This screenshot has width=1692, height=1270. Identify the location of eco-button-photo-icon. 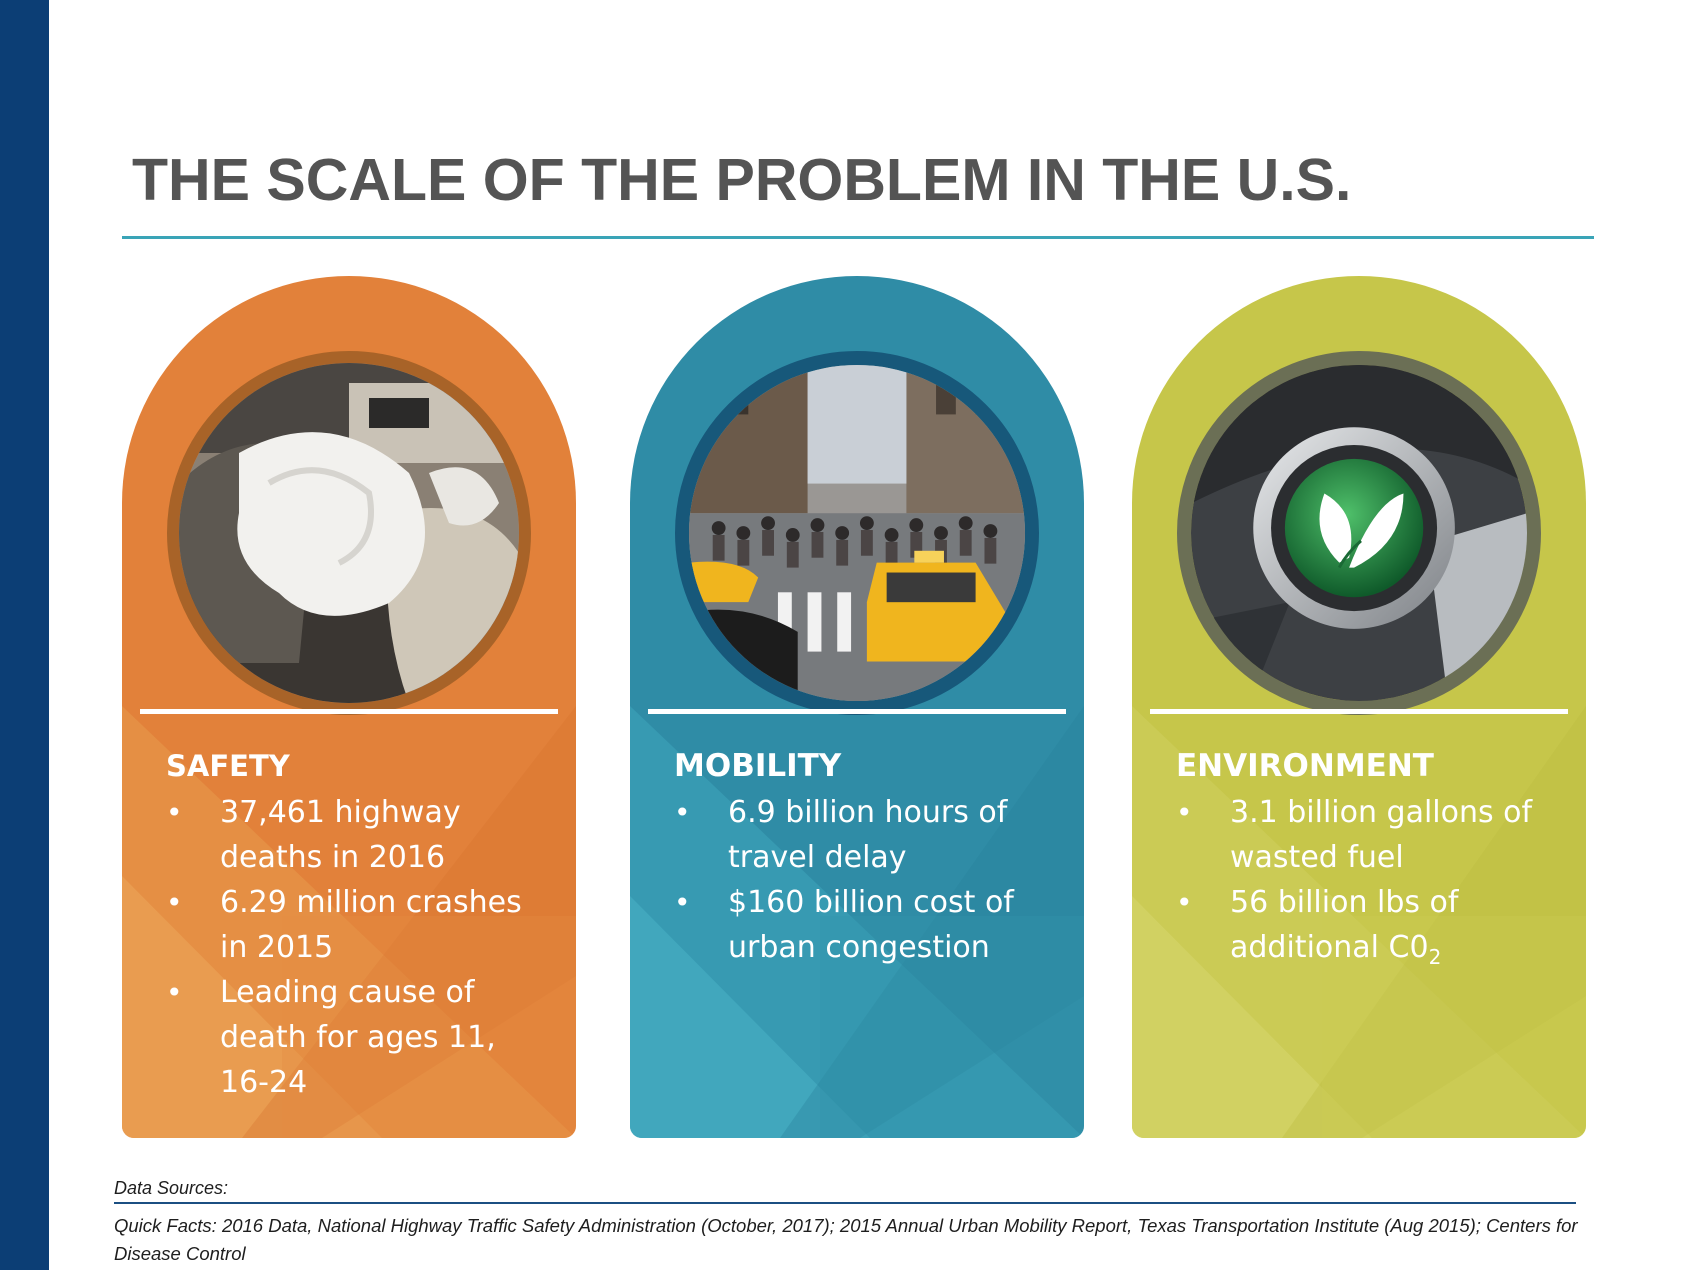
(1359, 533).